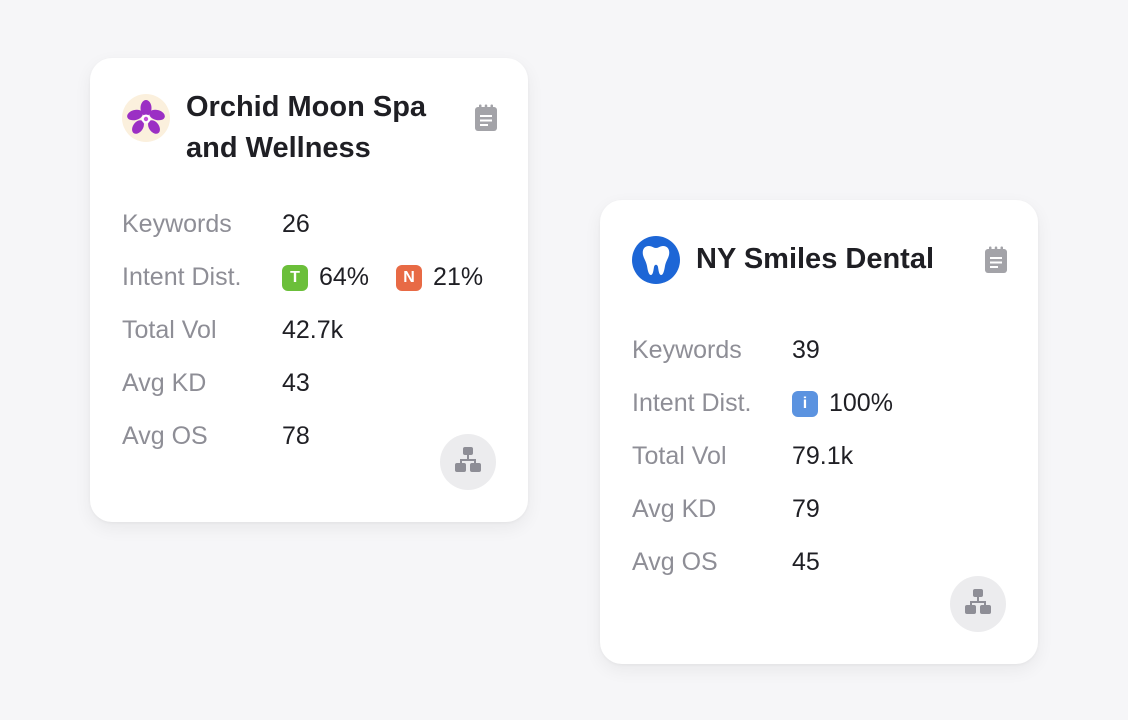  What do you see at coordinates (306, 127) in the screenshot?
I see `business-title: Orchid Moon Spa and Wellness` at bounding box center [306, 127].